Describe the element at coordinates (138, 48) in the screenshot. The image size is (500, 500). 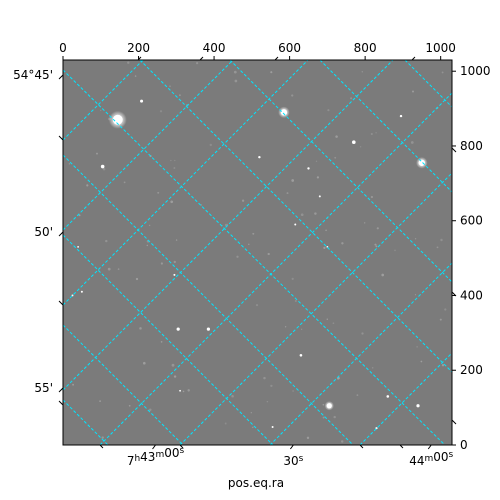
I see `top-tick-label: 200` at that location.